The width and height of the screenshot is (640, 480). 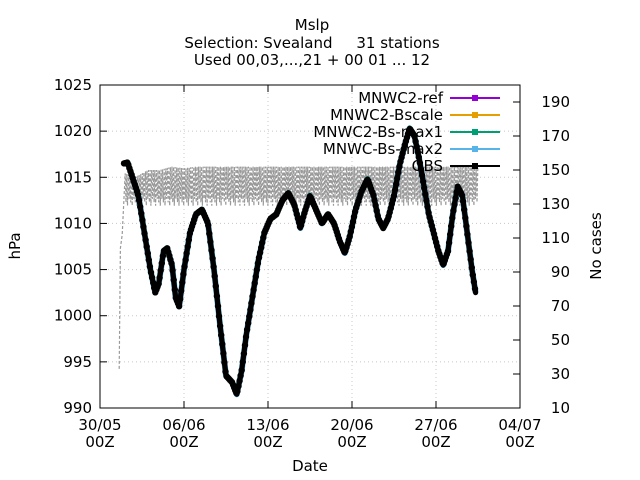 I want to click on y-tick-label: 1000, so click(x=73, y=316).